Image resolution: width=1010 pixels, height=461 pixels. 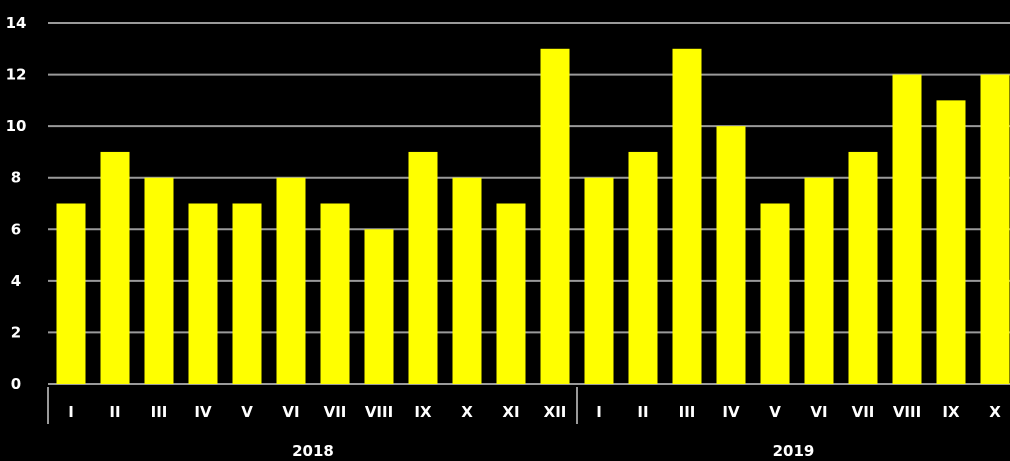 I want to click on x-tick-label: XI, so click(x=510, y=412).